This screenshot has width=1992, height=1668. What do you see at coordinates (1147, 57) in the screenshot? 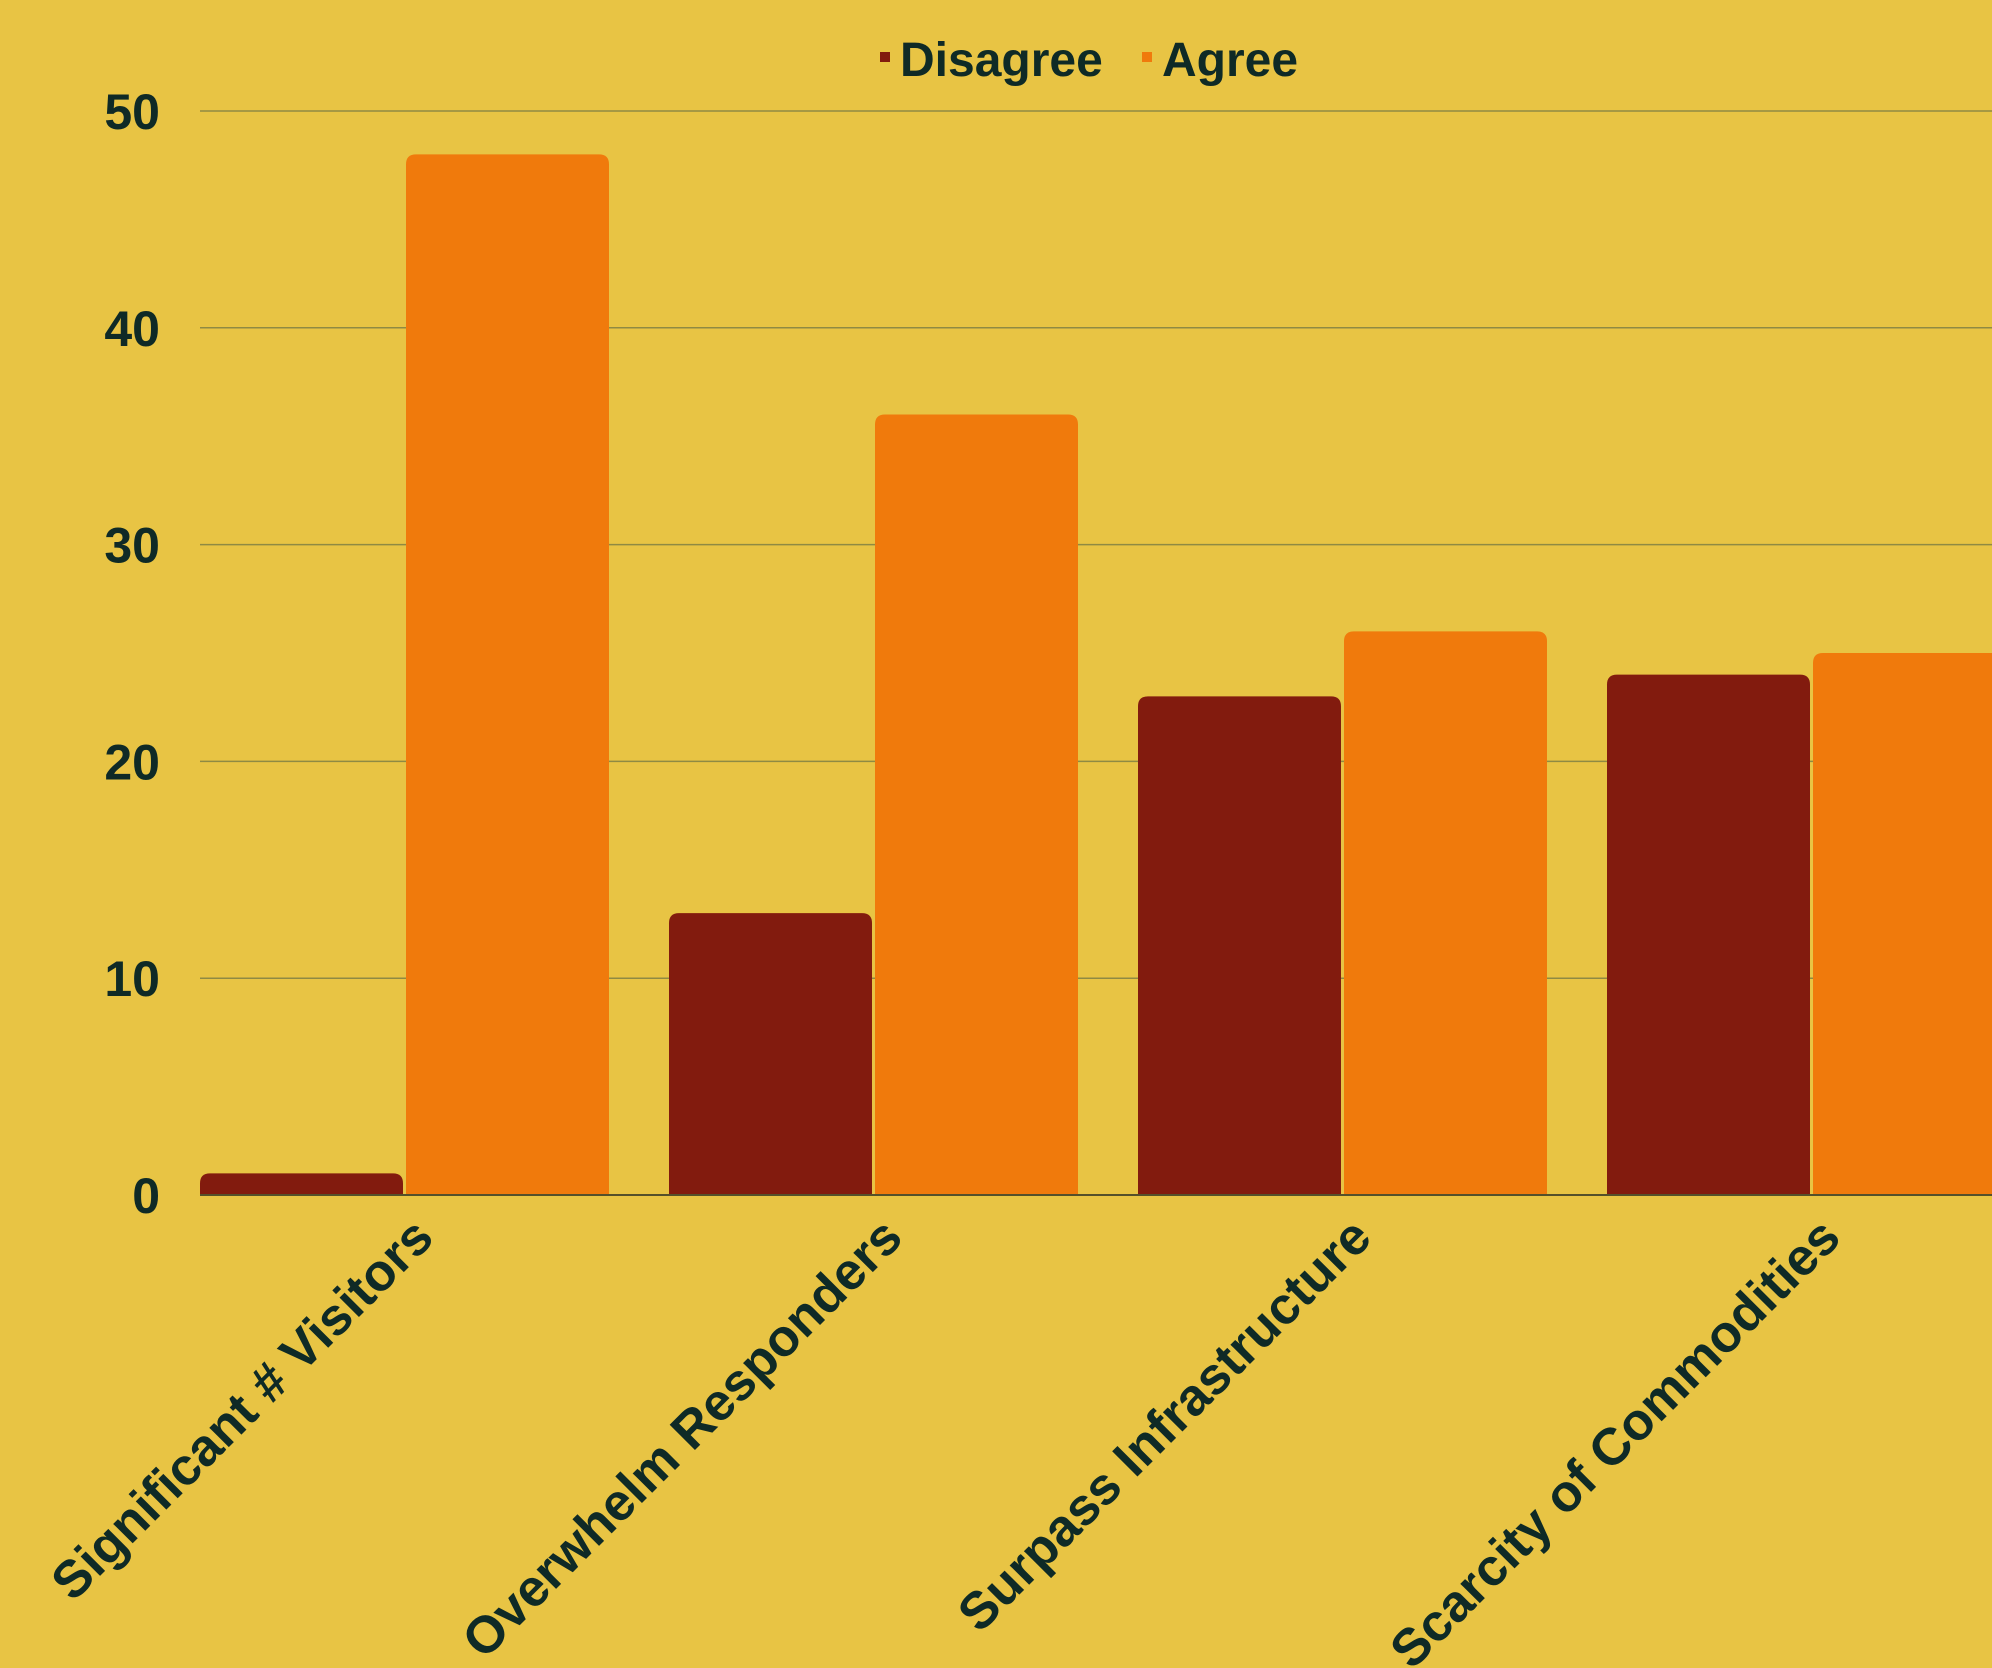
I see `legend-swatch-agree` at bounding box center [1147, 57].